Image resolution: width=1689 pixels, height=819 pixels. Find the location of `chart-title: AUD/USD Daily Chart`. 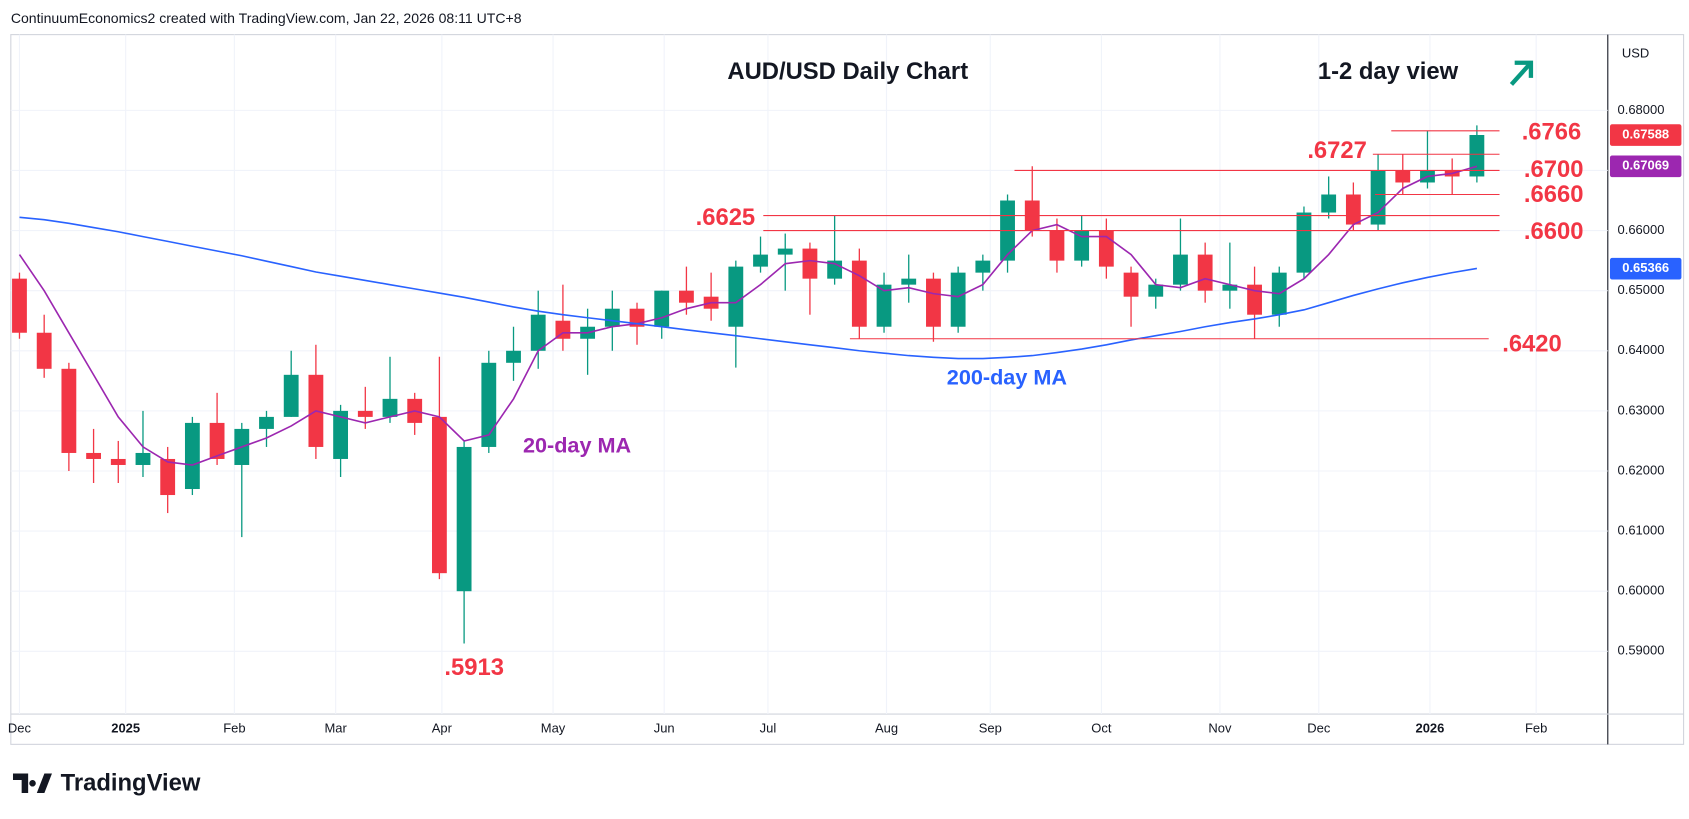

chart-title: AUD/USD Daily Chart is located at coordinates (847, 71).